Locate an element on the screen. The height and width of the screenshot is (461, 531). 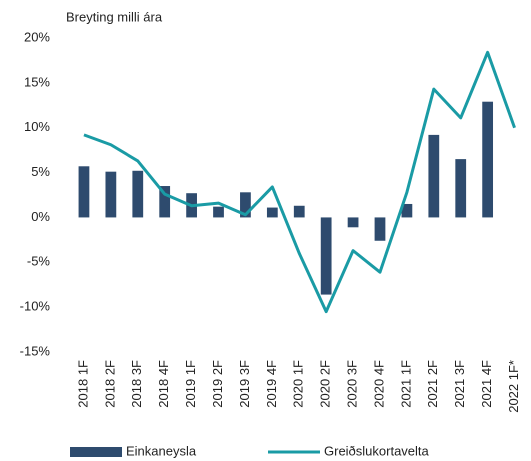
x-tick-label: 2018 1F is located at coordinates (82, 384).